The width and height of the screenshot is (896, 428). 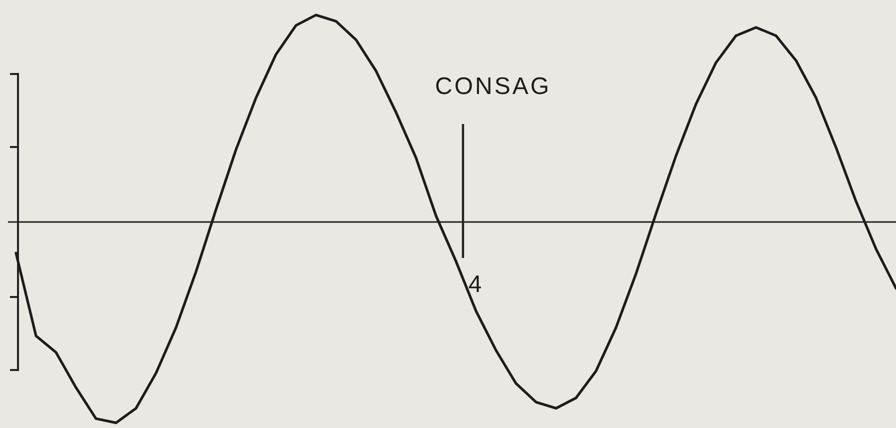 What do you see at coordinates (475, 284) in the screenshot?
I see `annotation: 4` at bounding box center [475, 284].